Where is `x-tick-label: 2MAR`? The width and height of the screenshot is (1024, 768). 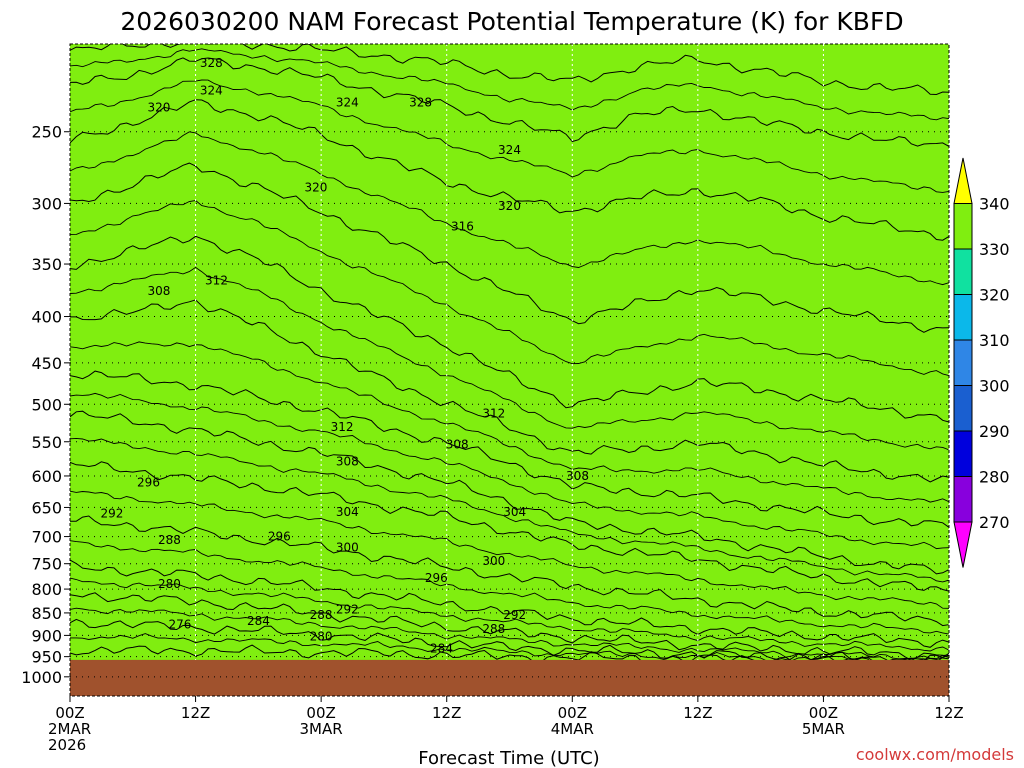
x-tick-label: 2MAR is located at coordinates (69, 729).